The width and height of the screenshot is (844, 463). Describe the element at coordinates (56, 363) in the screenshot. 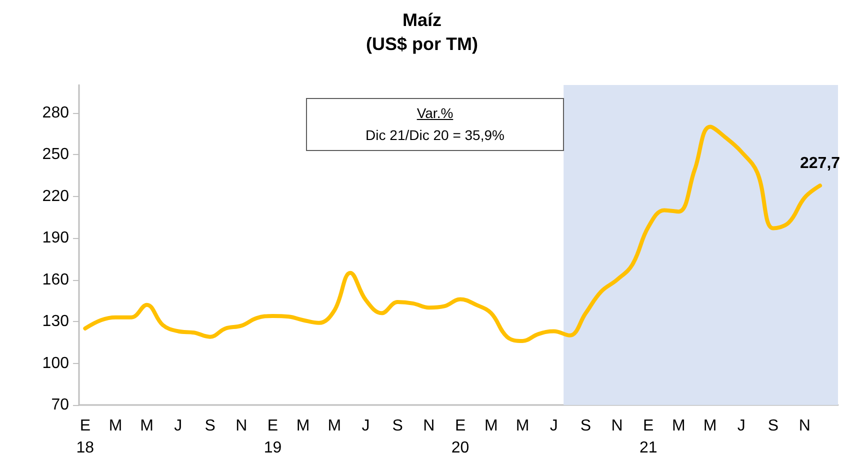

I see `y-tick-label: 100` at that location.